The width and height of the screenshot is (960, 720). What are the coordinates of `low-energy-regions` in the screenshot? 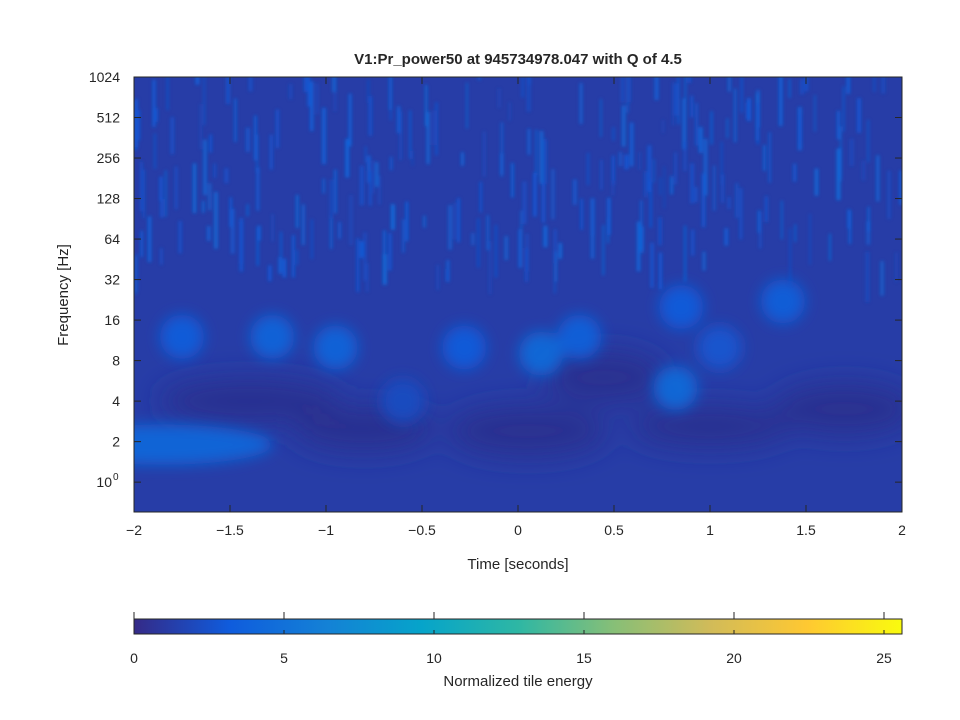 It's located at (530, 403).